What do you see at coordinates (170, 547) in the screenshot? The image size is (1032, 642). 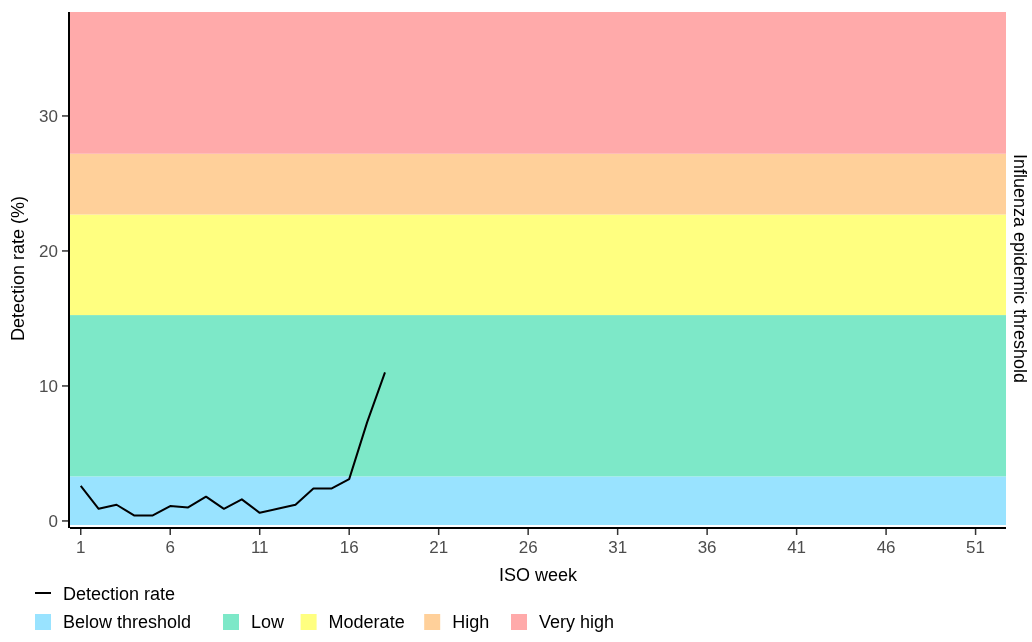 I see `x-tick-label: 6` at bounding box center [170, 547].